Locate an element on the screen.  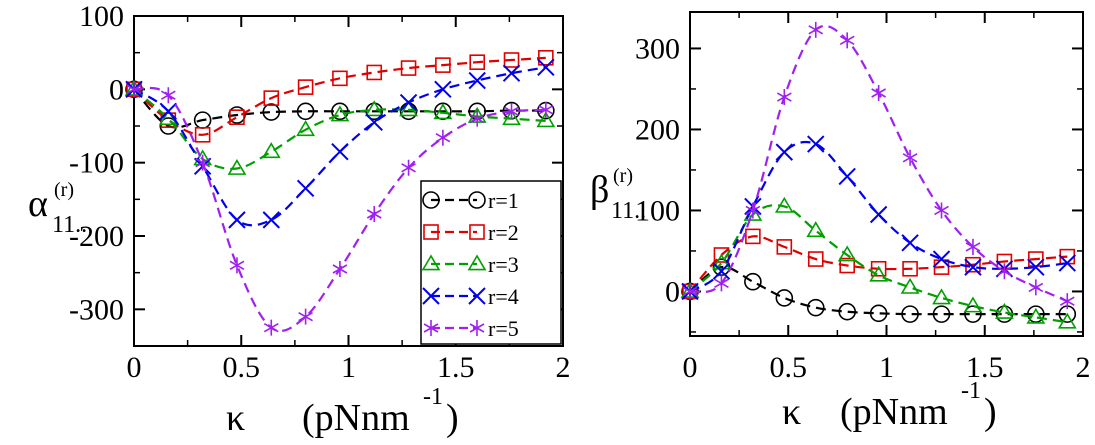
right-xlabel: κ (pNnm -1 ) is located at coordinates (889, 405).